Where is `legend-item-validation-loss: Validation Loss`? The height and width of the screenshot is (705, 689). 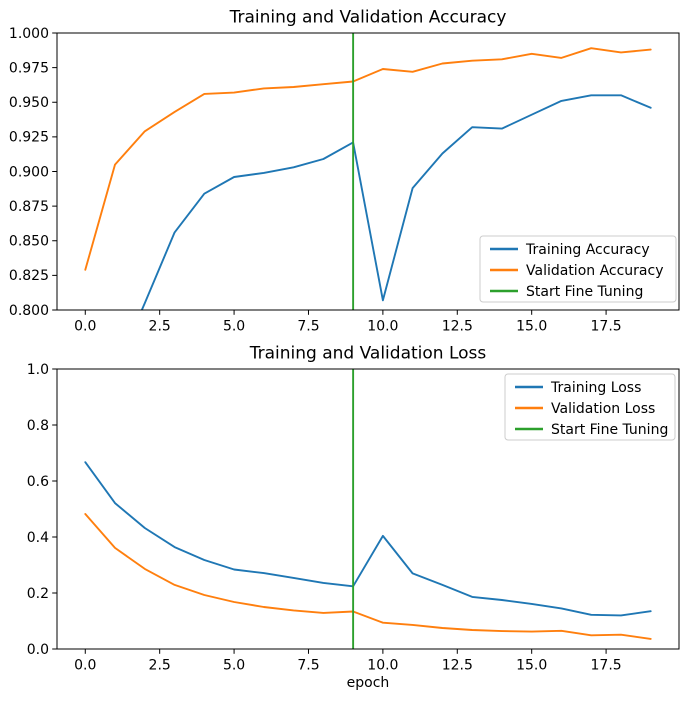 legend-item-validation-loss: Validation Loss is located at coordinates (585, 409).